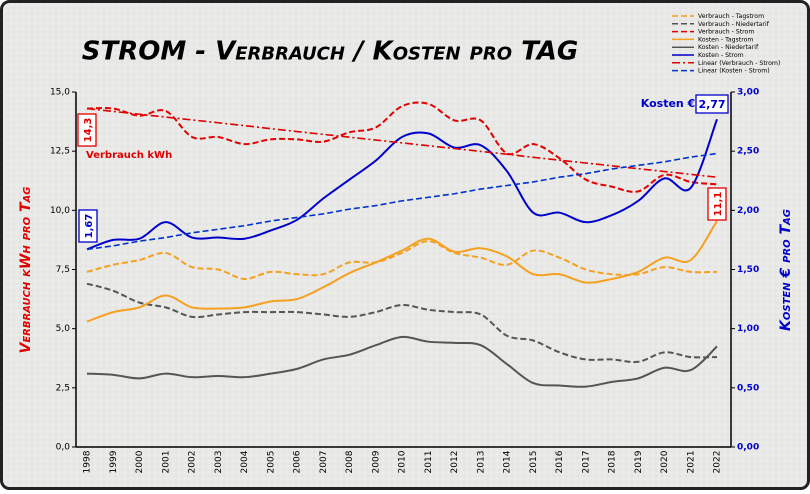 This screenshot has height=494, width=810. What do you see at coordinates (748, 211) in the screenshot?
I see `y2-tick-label: 2,00` at bounding box center [748, 211].